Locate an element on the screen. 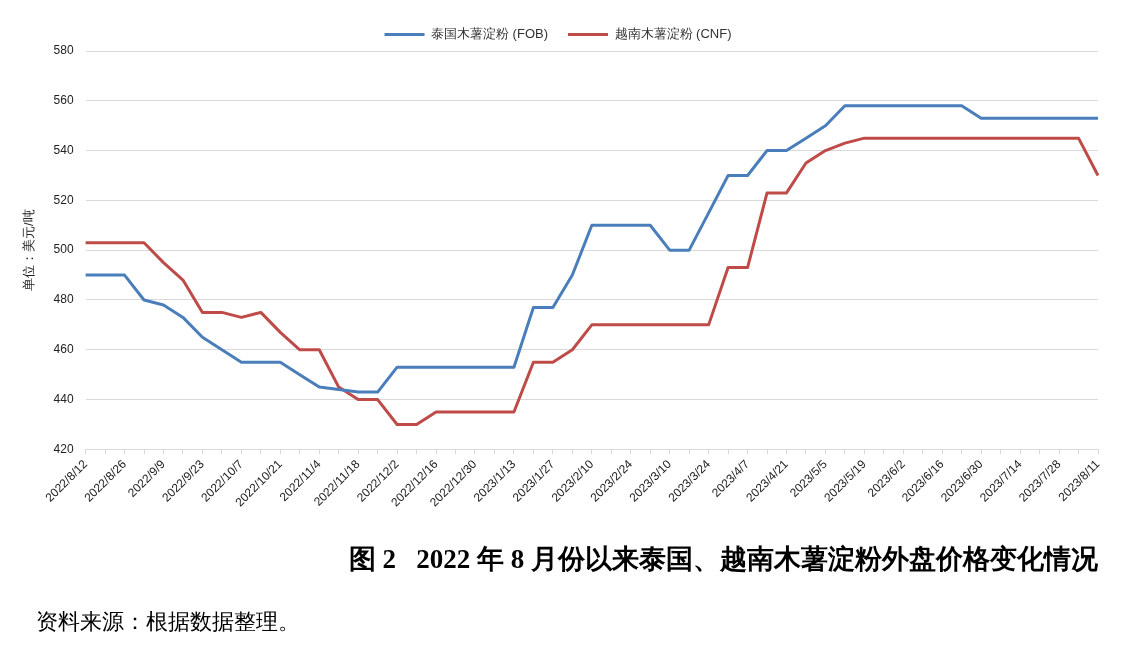 The width and height of the screenshot is (1136, 661). y-tick-label: 560 is located at coordinates (63, 100).